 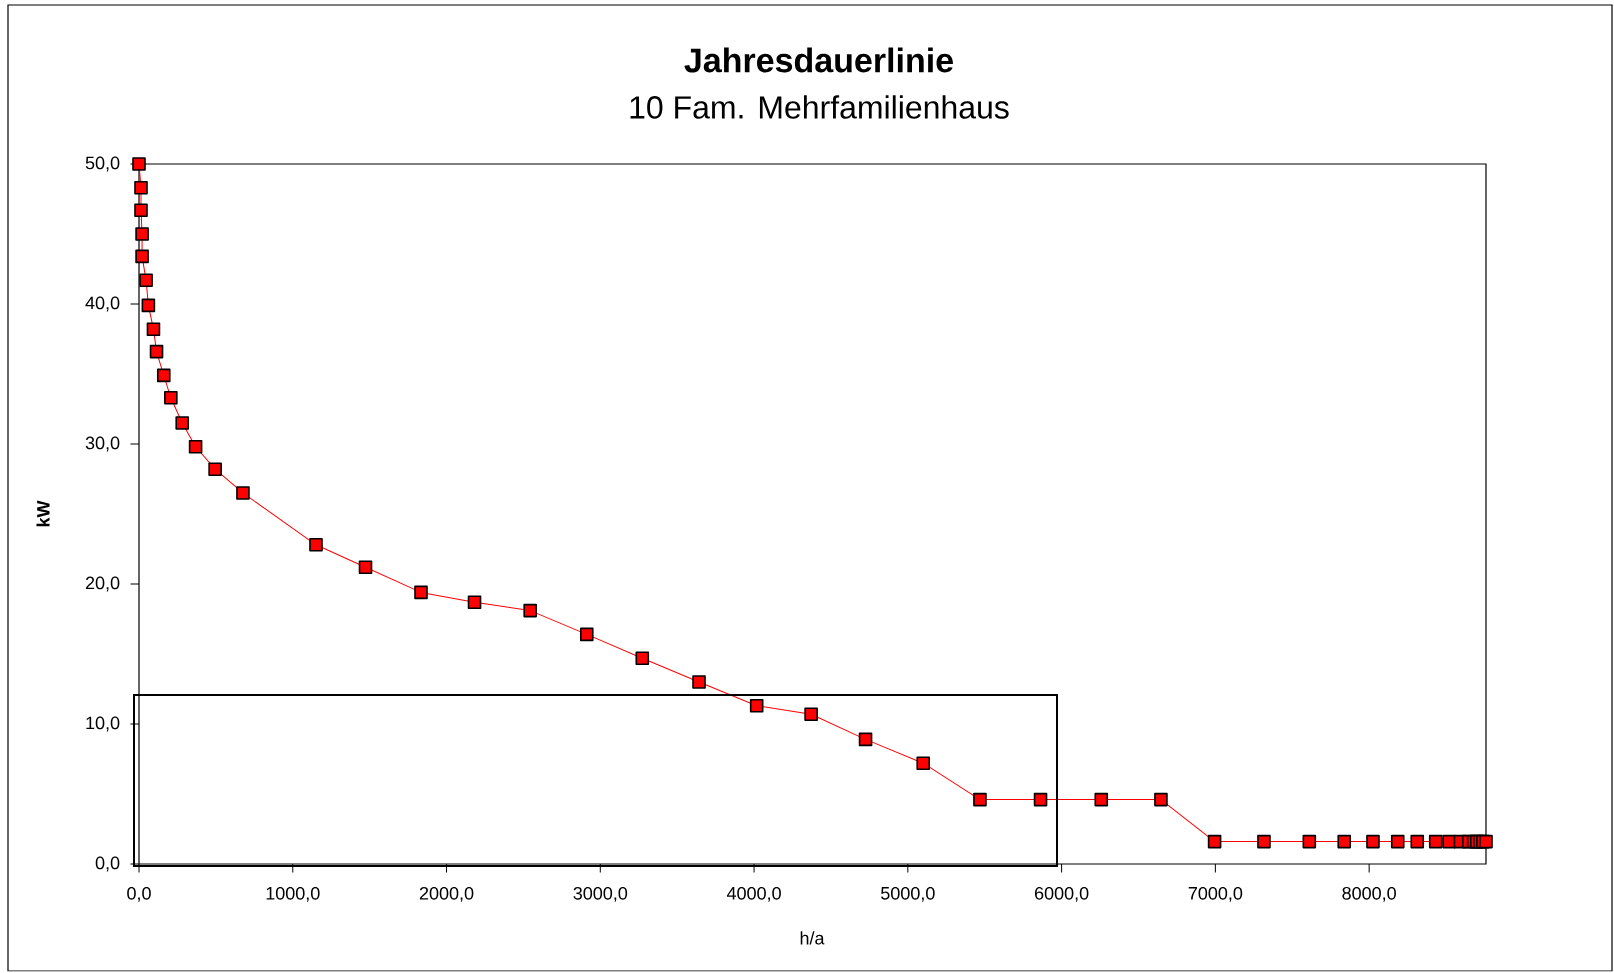 What do you see at coordinates (102, 584) in the screenshot?
I see `y-tick-label: 20,0` at bounding box center [102, 584].